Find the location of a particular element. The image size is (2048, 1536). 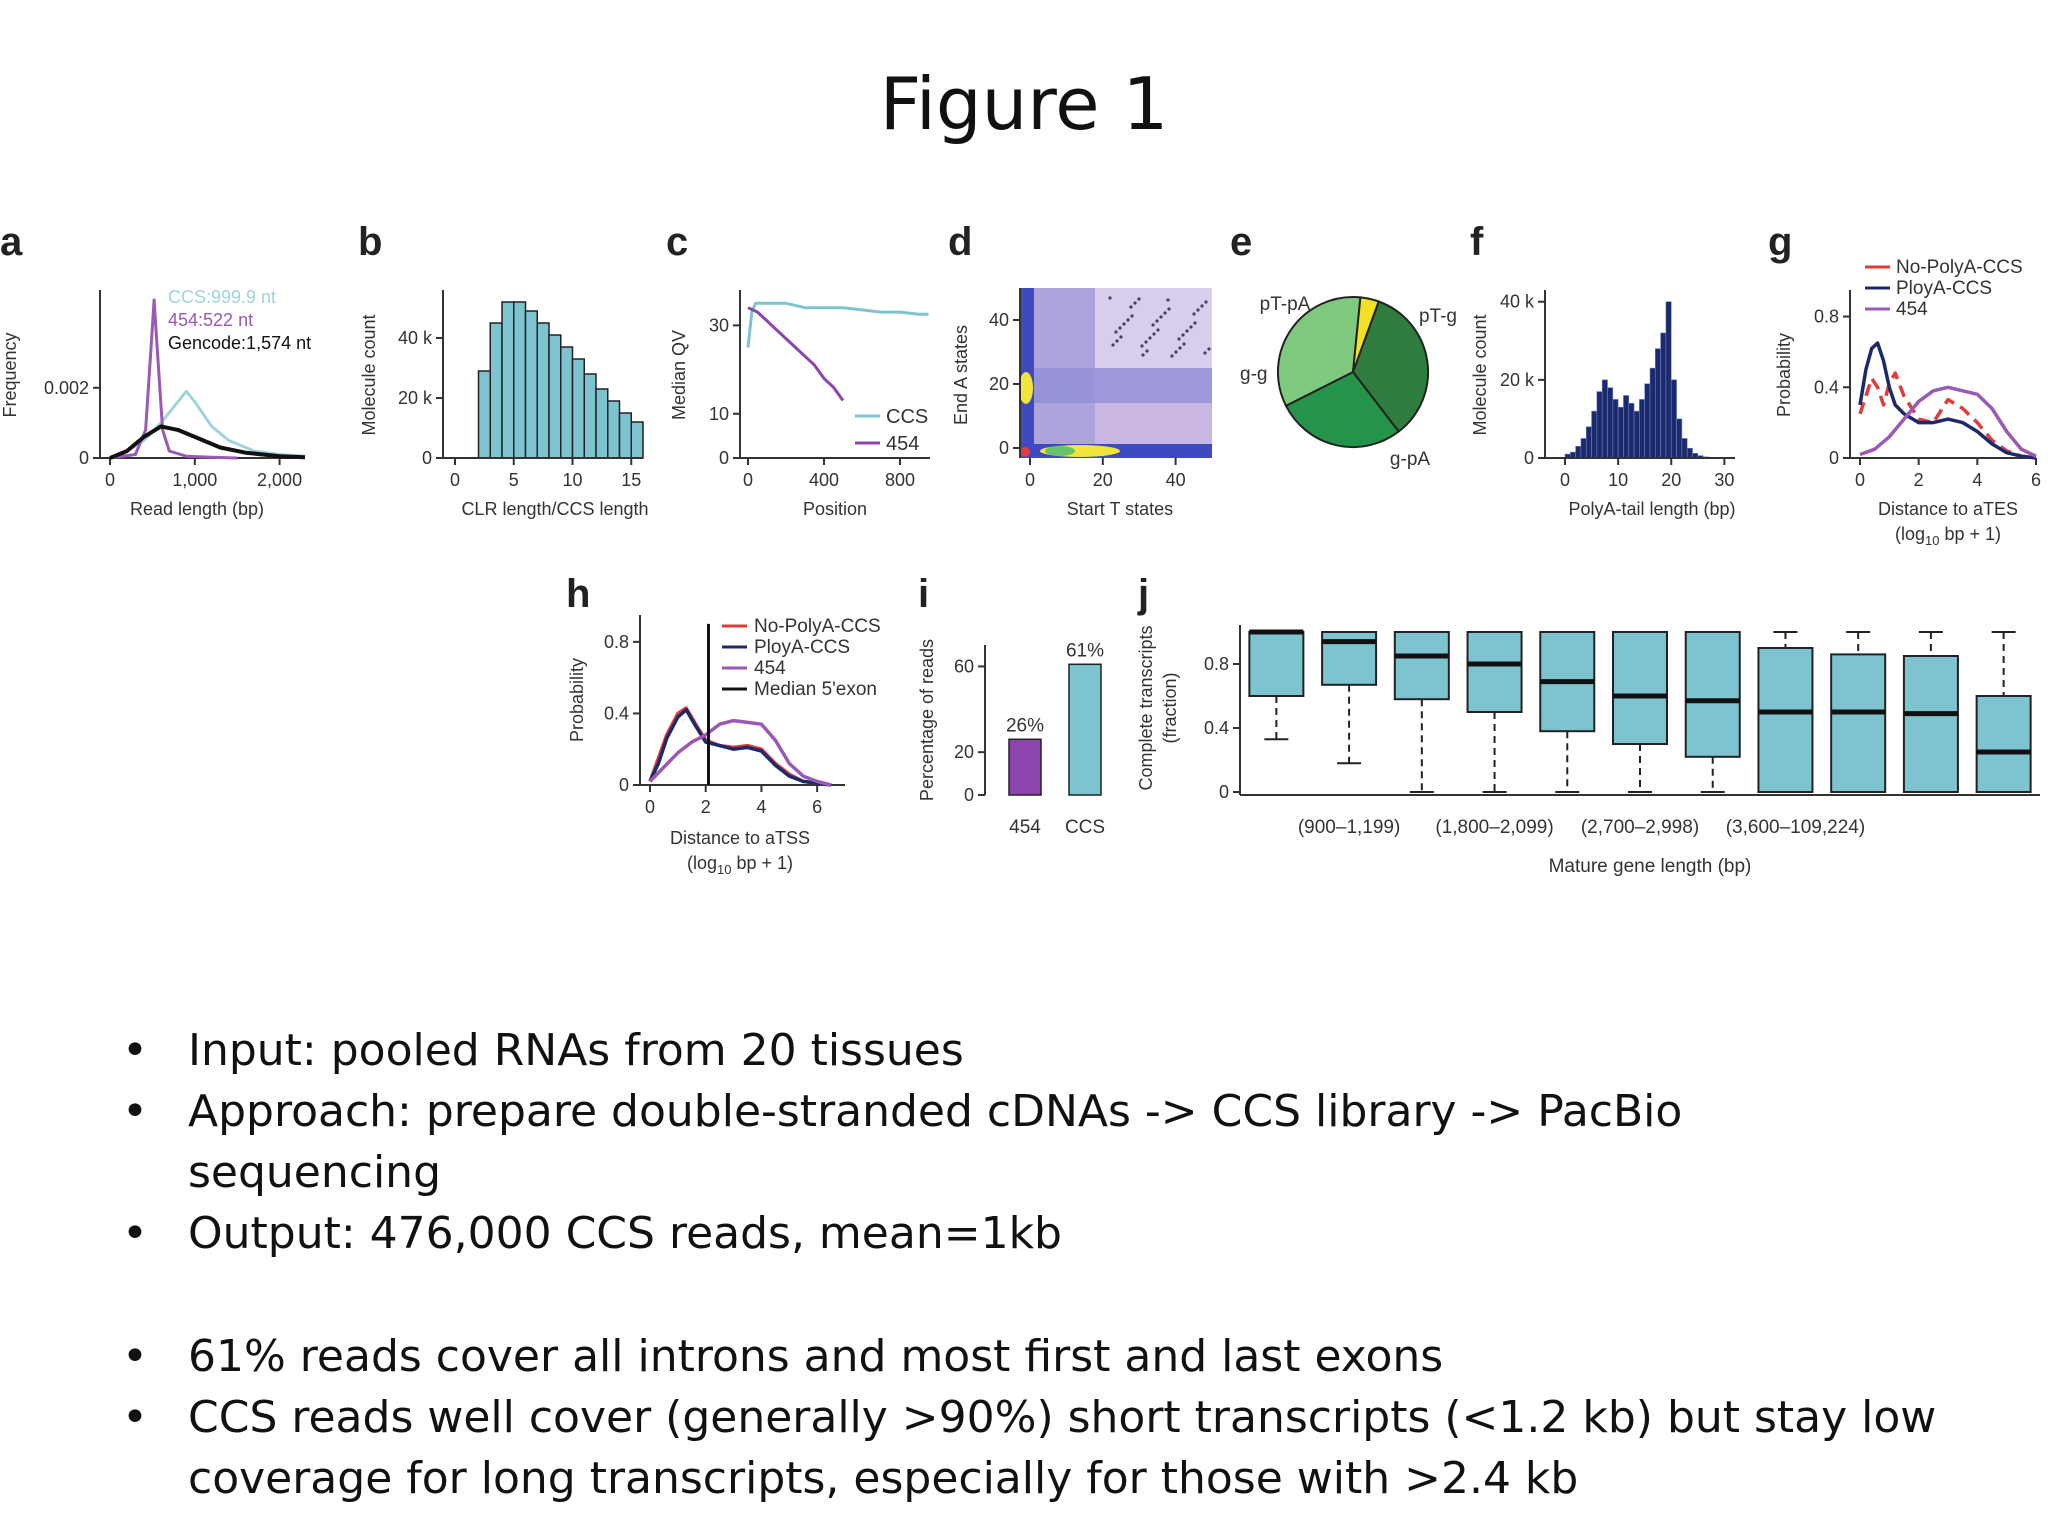

panel-e-slice-label: g-g is located at coordinates (1253, 374).